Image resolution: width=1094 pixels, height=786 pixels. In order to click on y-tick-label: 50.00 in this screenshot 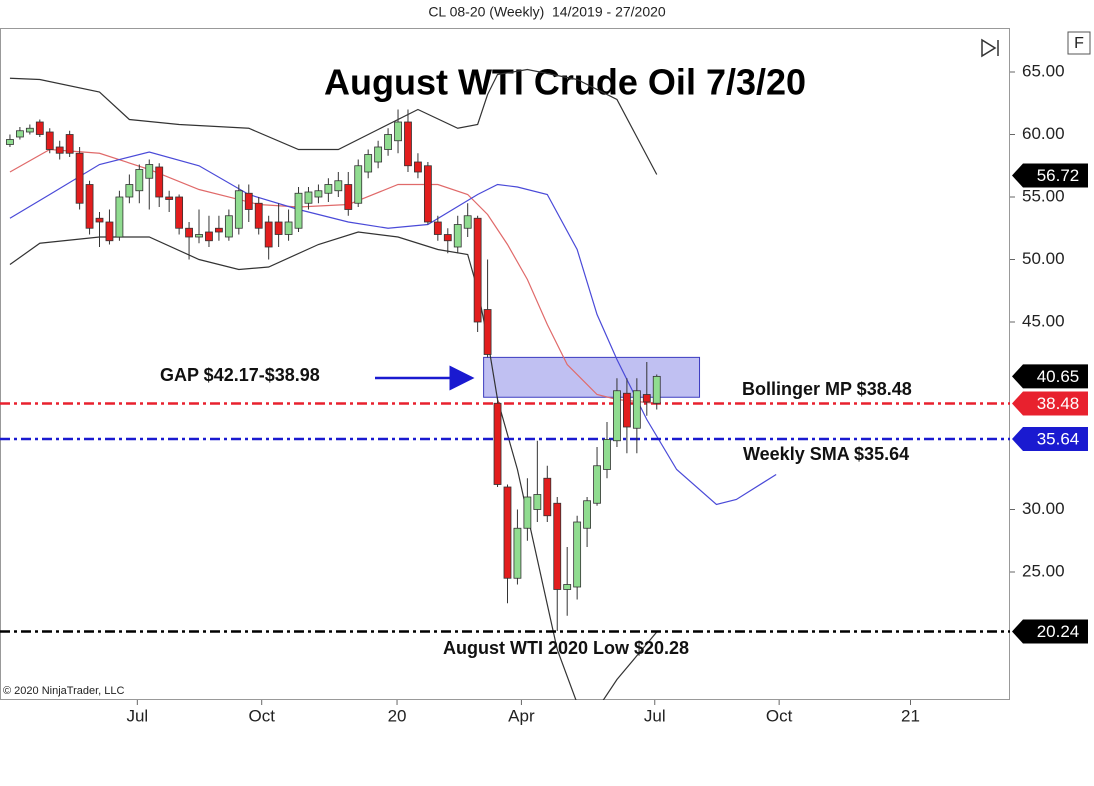, I will do `click(1043, 258)`.